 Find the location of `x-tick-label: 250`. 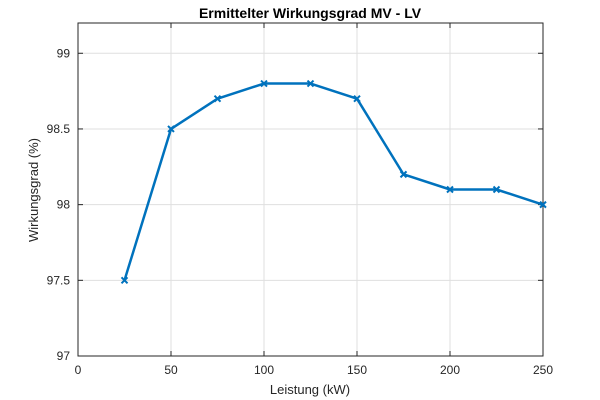

x-tick-label: 250 is located at coordinates (543, 370).